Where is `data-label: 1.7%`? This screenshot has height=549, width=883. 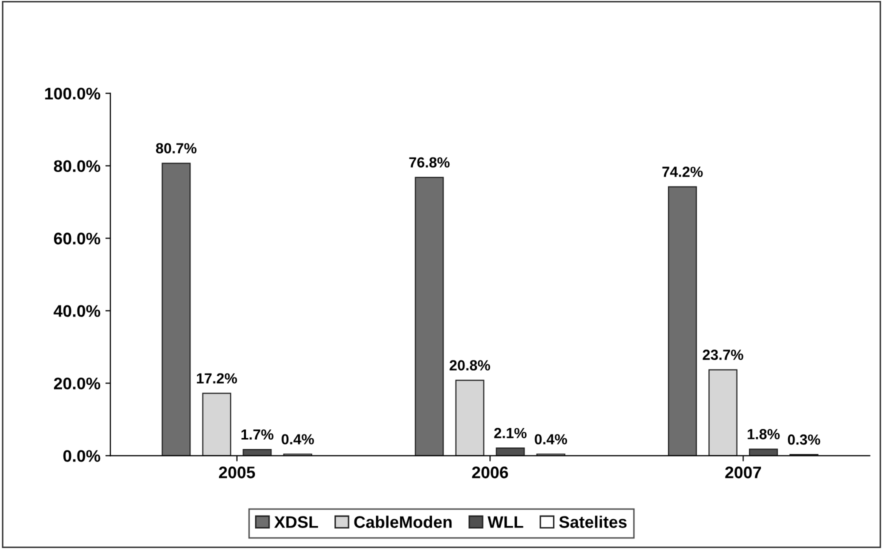 data-label: 1.7% is located at coordinates (257, 434).